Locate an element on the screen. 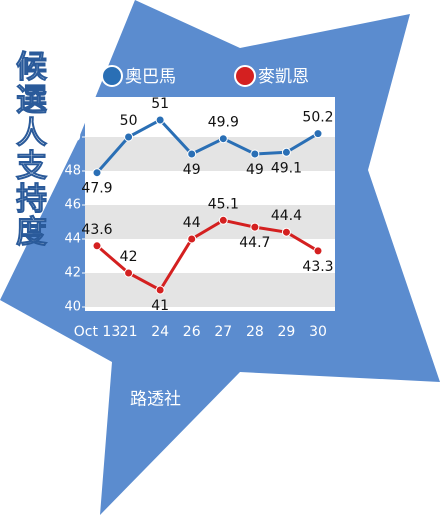  data-label: 41 is located at coordinates (160, 306).